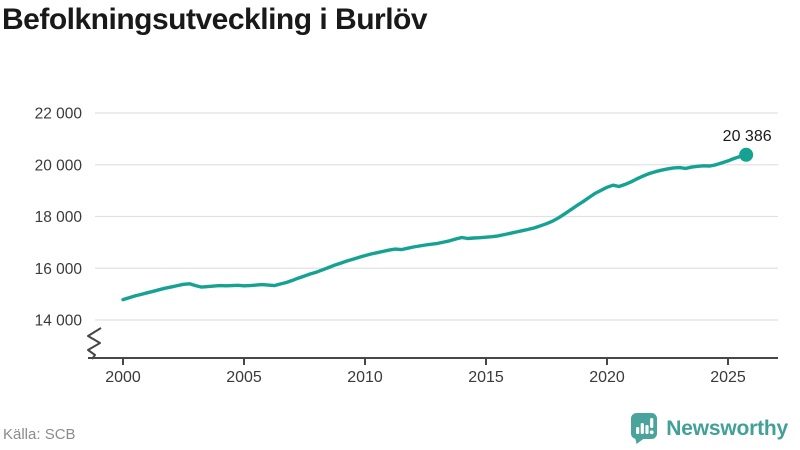 This screenshot has height=450, width=800. Describe the element at coordinates (59, 165) in the screenshot. I see `y-tick-label: 20 000` at that location.